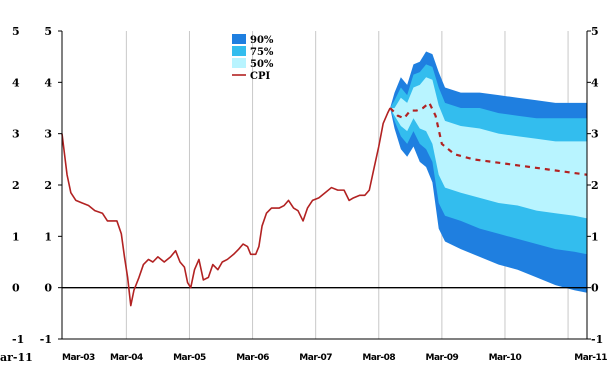  What do you see at coordinates (48, 288) in the screenshot?
I see `y-tick-left: 0` at bounding box center [48, 288].